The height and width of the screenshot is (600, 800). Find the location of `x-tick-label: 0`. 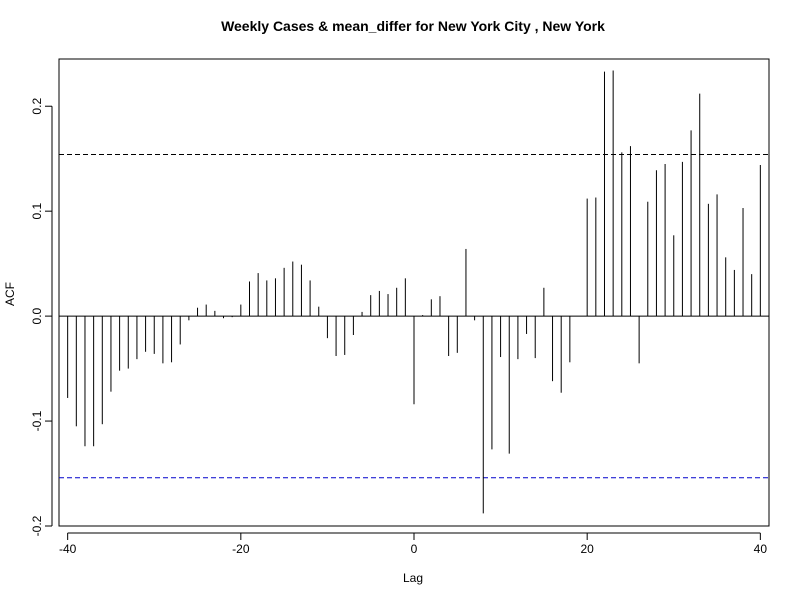

x-tick-label: 0 is located at coordinates (414, 549).